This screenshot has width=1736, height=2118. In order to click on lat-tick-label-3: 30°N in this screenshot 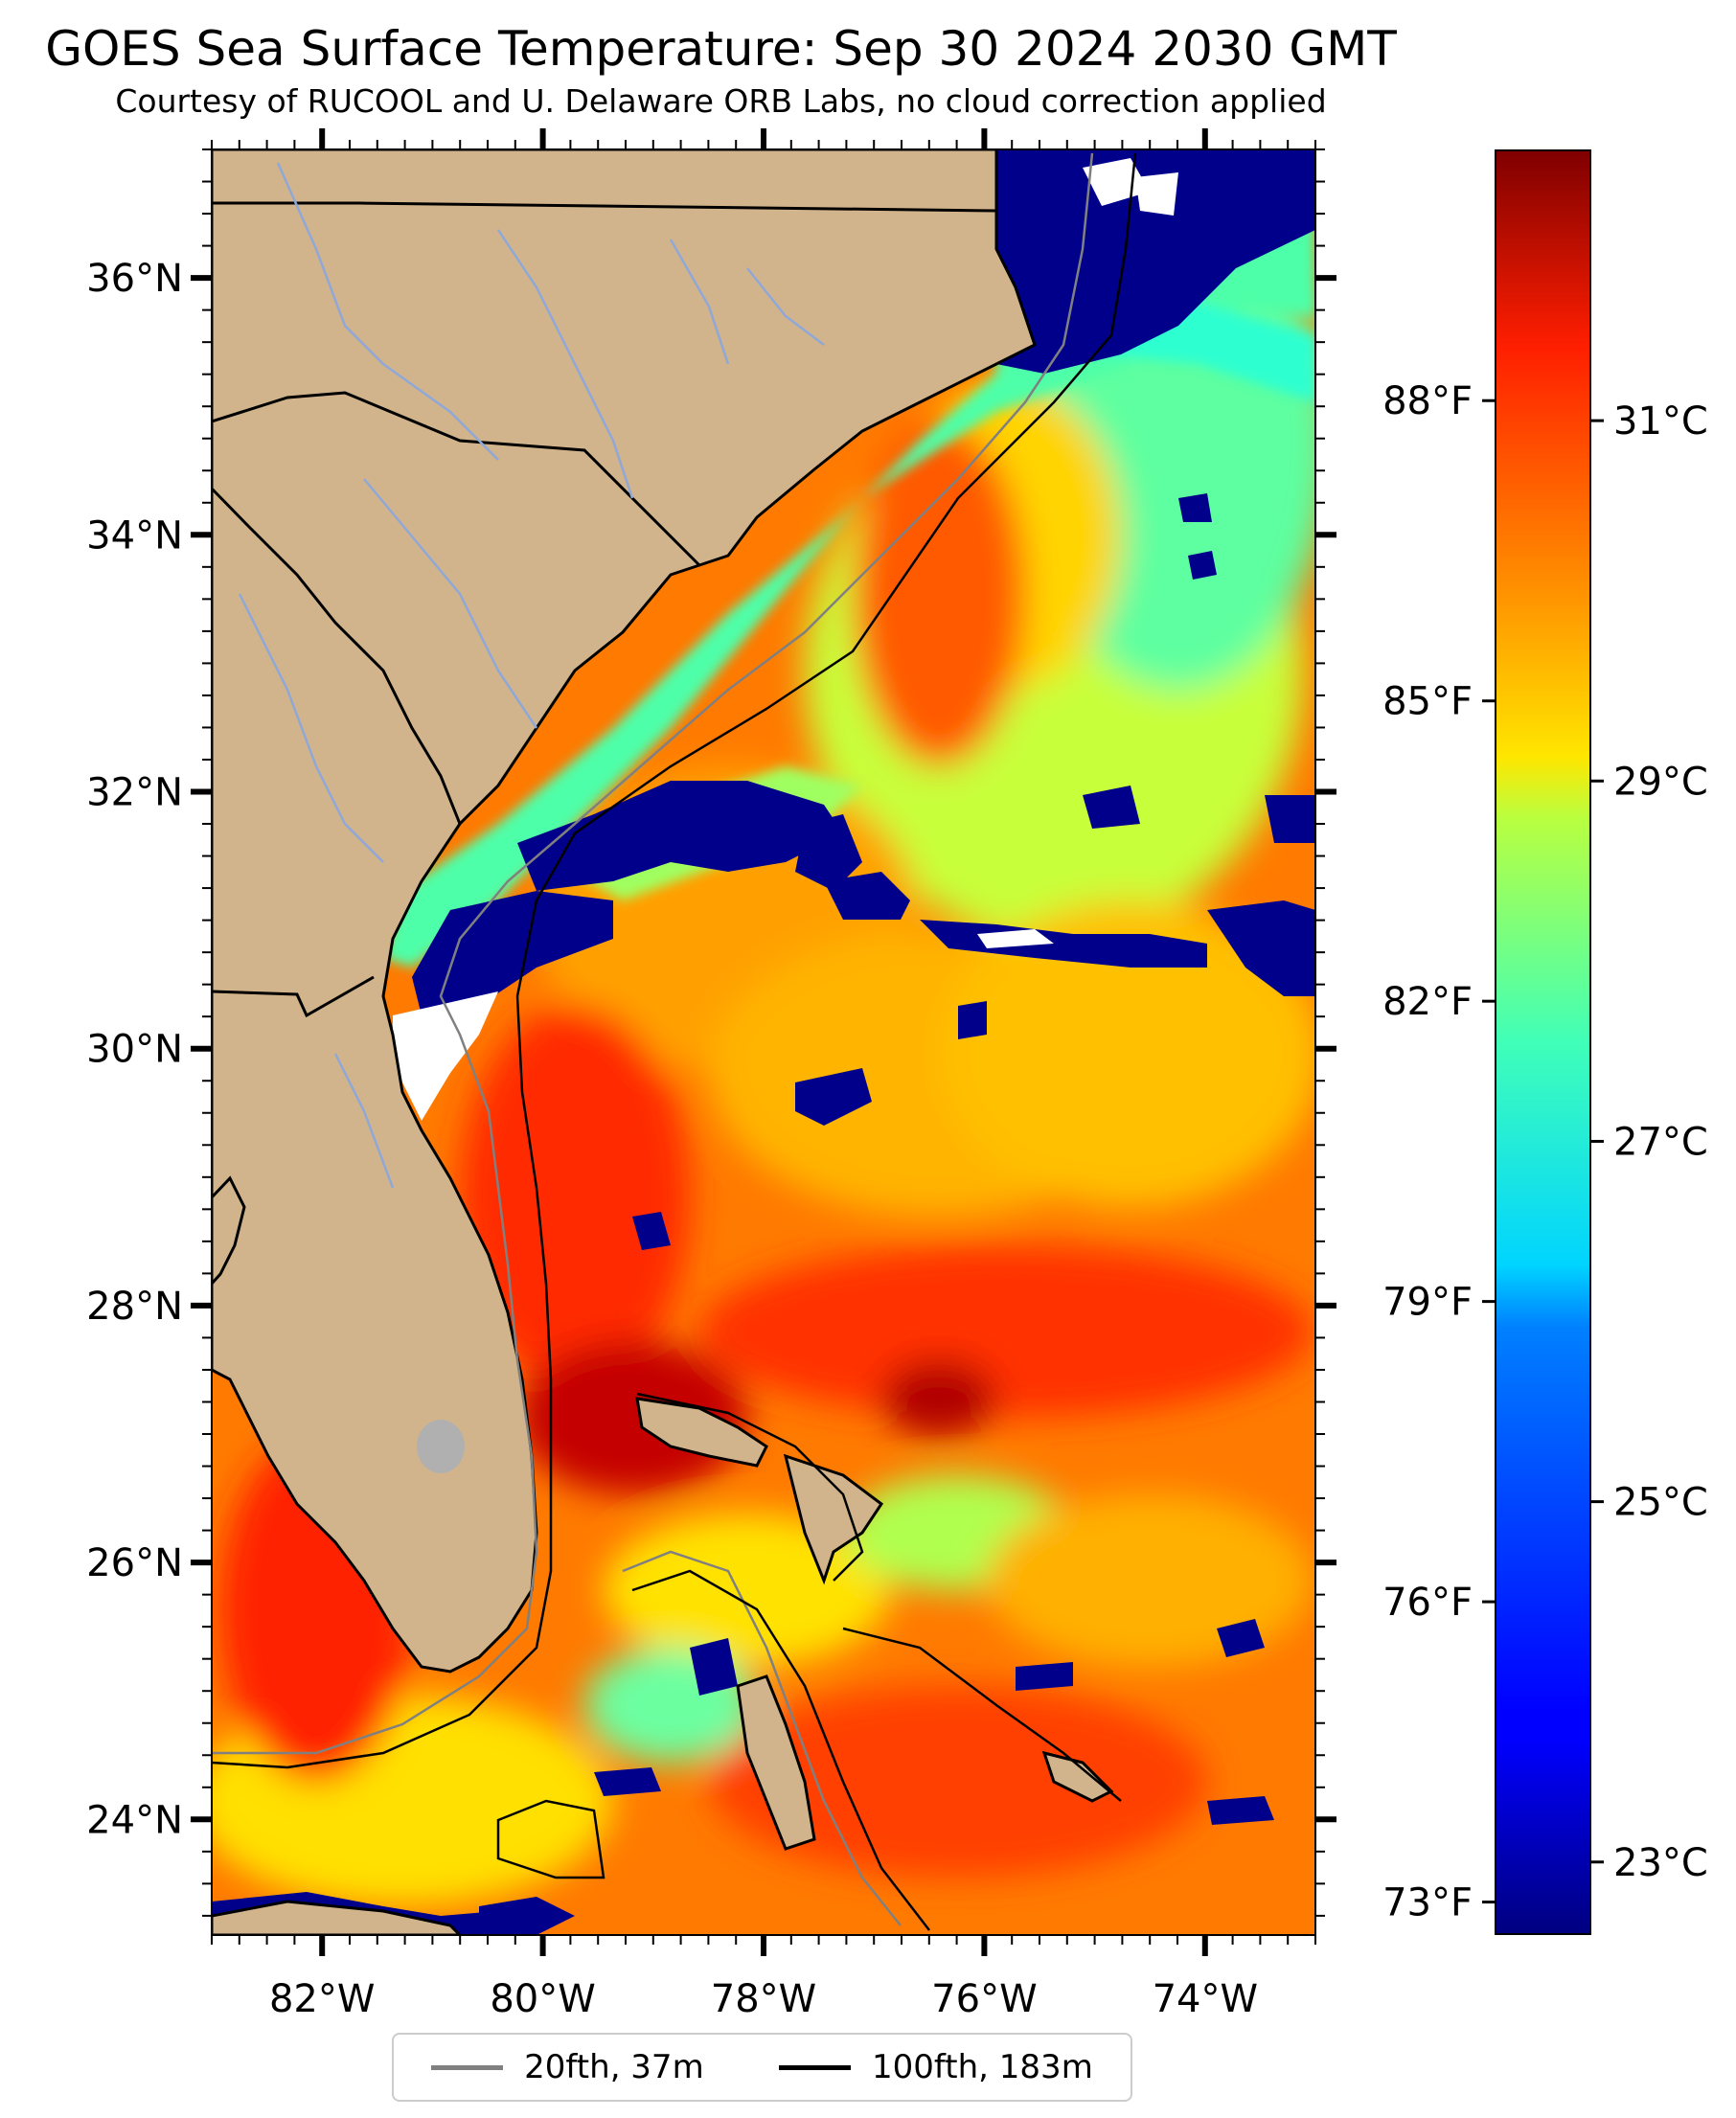, I will do `click(135, 1050)`.